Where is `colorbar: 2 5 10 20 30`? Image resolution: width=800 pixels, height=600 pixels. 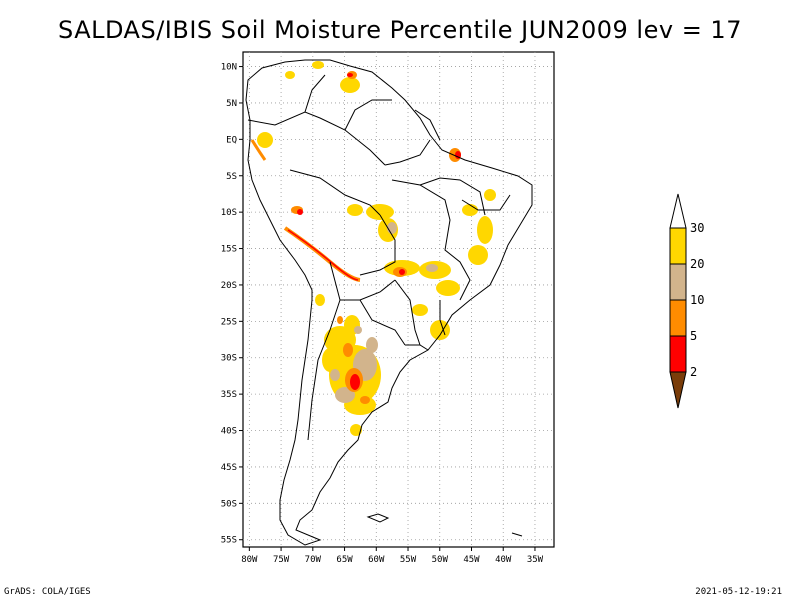 colorbar: 2 5 10 20 30 is located at coordinates (686, 301).